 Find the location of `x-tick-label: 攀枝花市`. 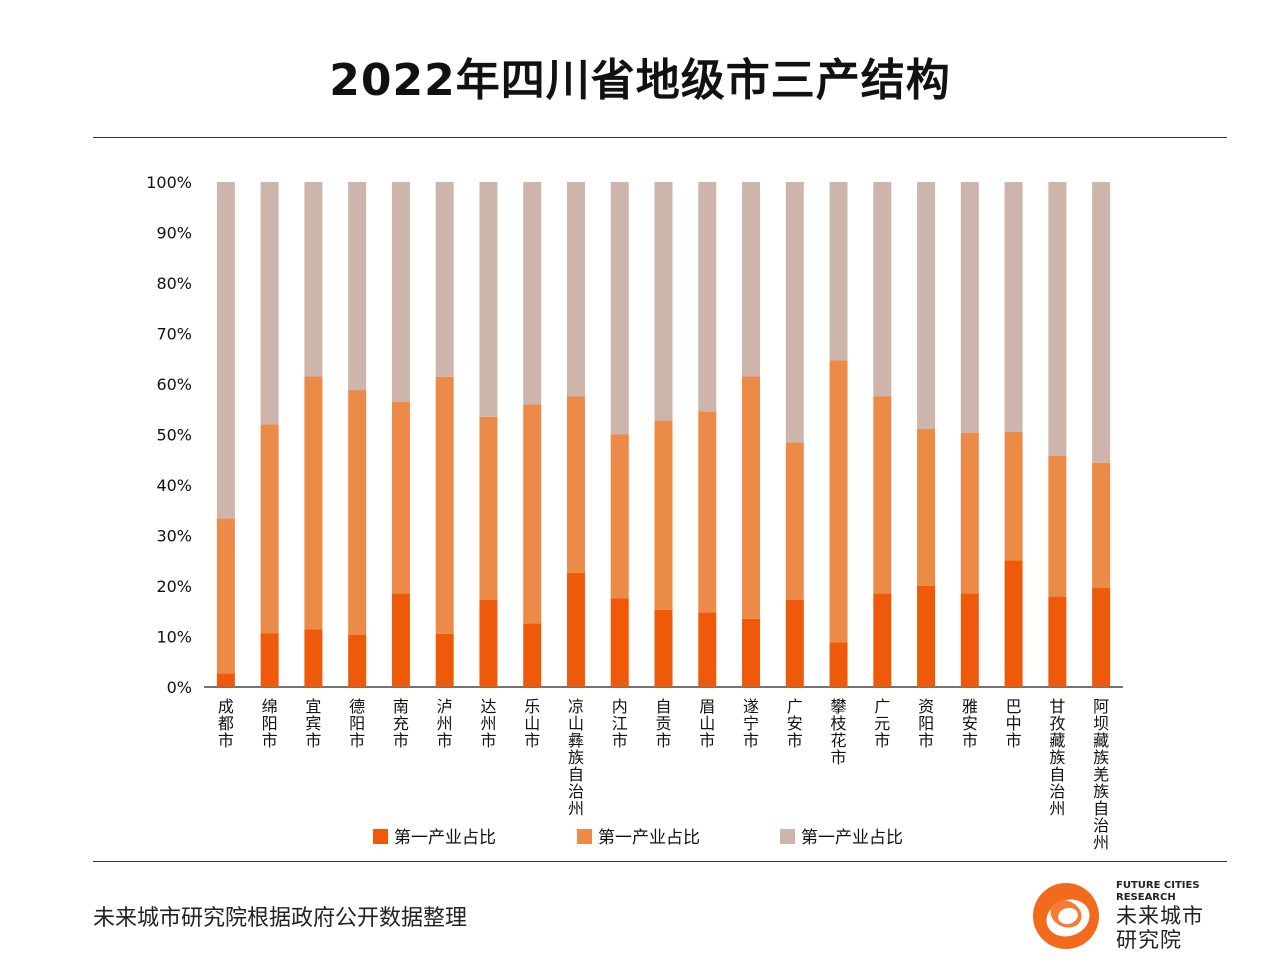

x-tick-label: 攀枝花市 is located at coordinates (839, 732).